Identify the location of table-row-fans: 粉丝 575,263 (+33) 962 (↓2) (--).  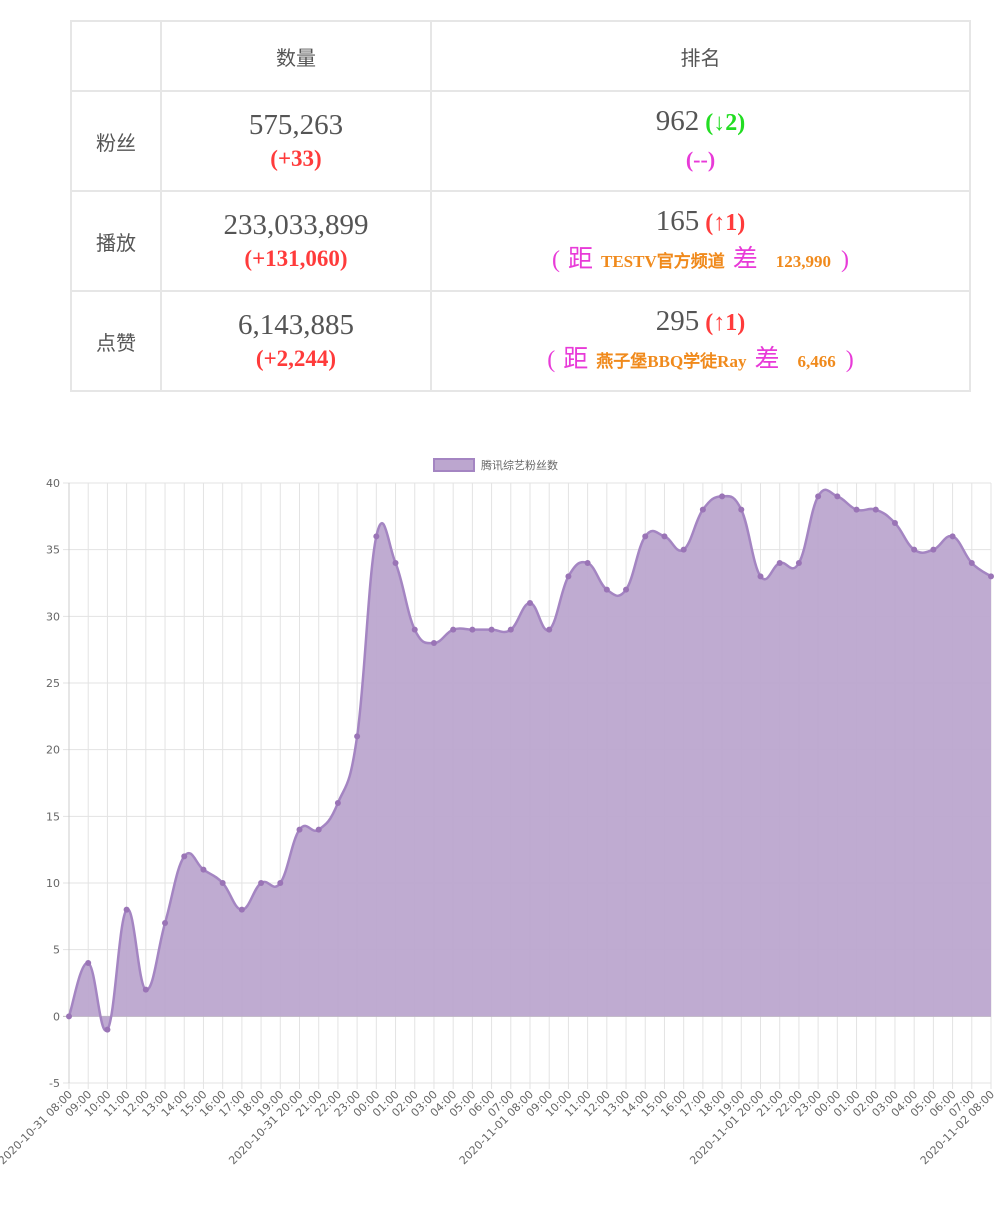
(520, 141).